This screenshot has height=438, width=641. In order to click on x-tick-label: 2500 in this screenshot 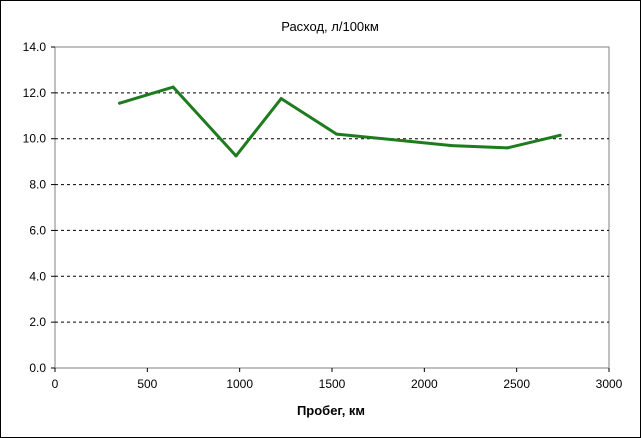, I will do `click(516, 384)`.